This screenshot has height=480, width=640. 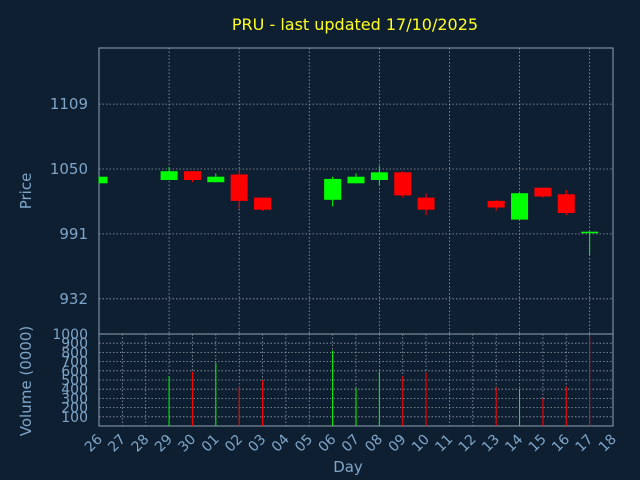 What do you see at coordinates (26, 191) in the screenshot?
I see `price-axis-label: Price` at bounding box center [26, 191].